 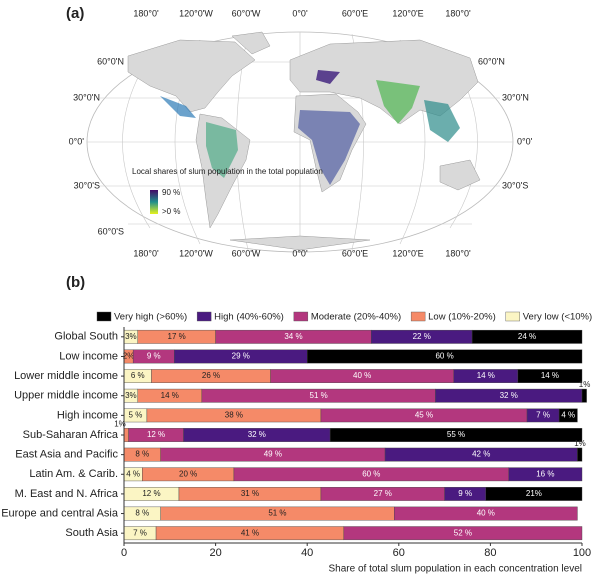 What do you see at coordinates (215, 553) in the screenshot?
I see `x-tick-label: 20` at bounding box center [215, 553].